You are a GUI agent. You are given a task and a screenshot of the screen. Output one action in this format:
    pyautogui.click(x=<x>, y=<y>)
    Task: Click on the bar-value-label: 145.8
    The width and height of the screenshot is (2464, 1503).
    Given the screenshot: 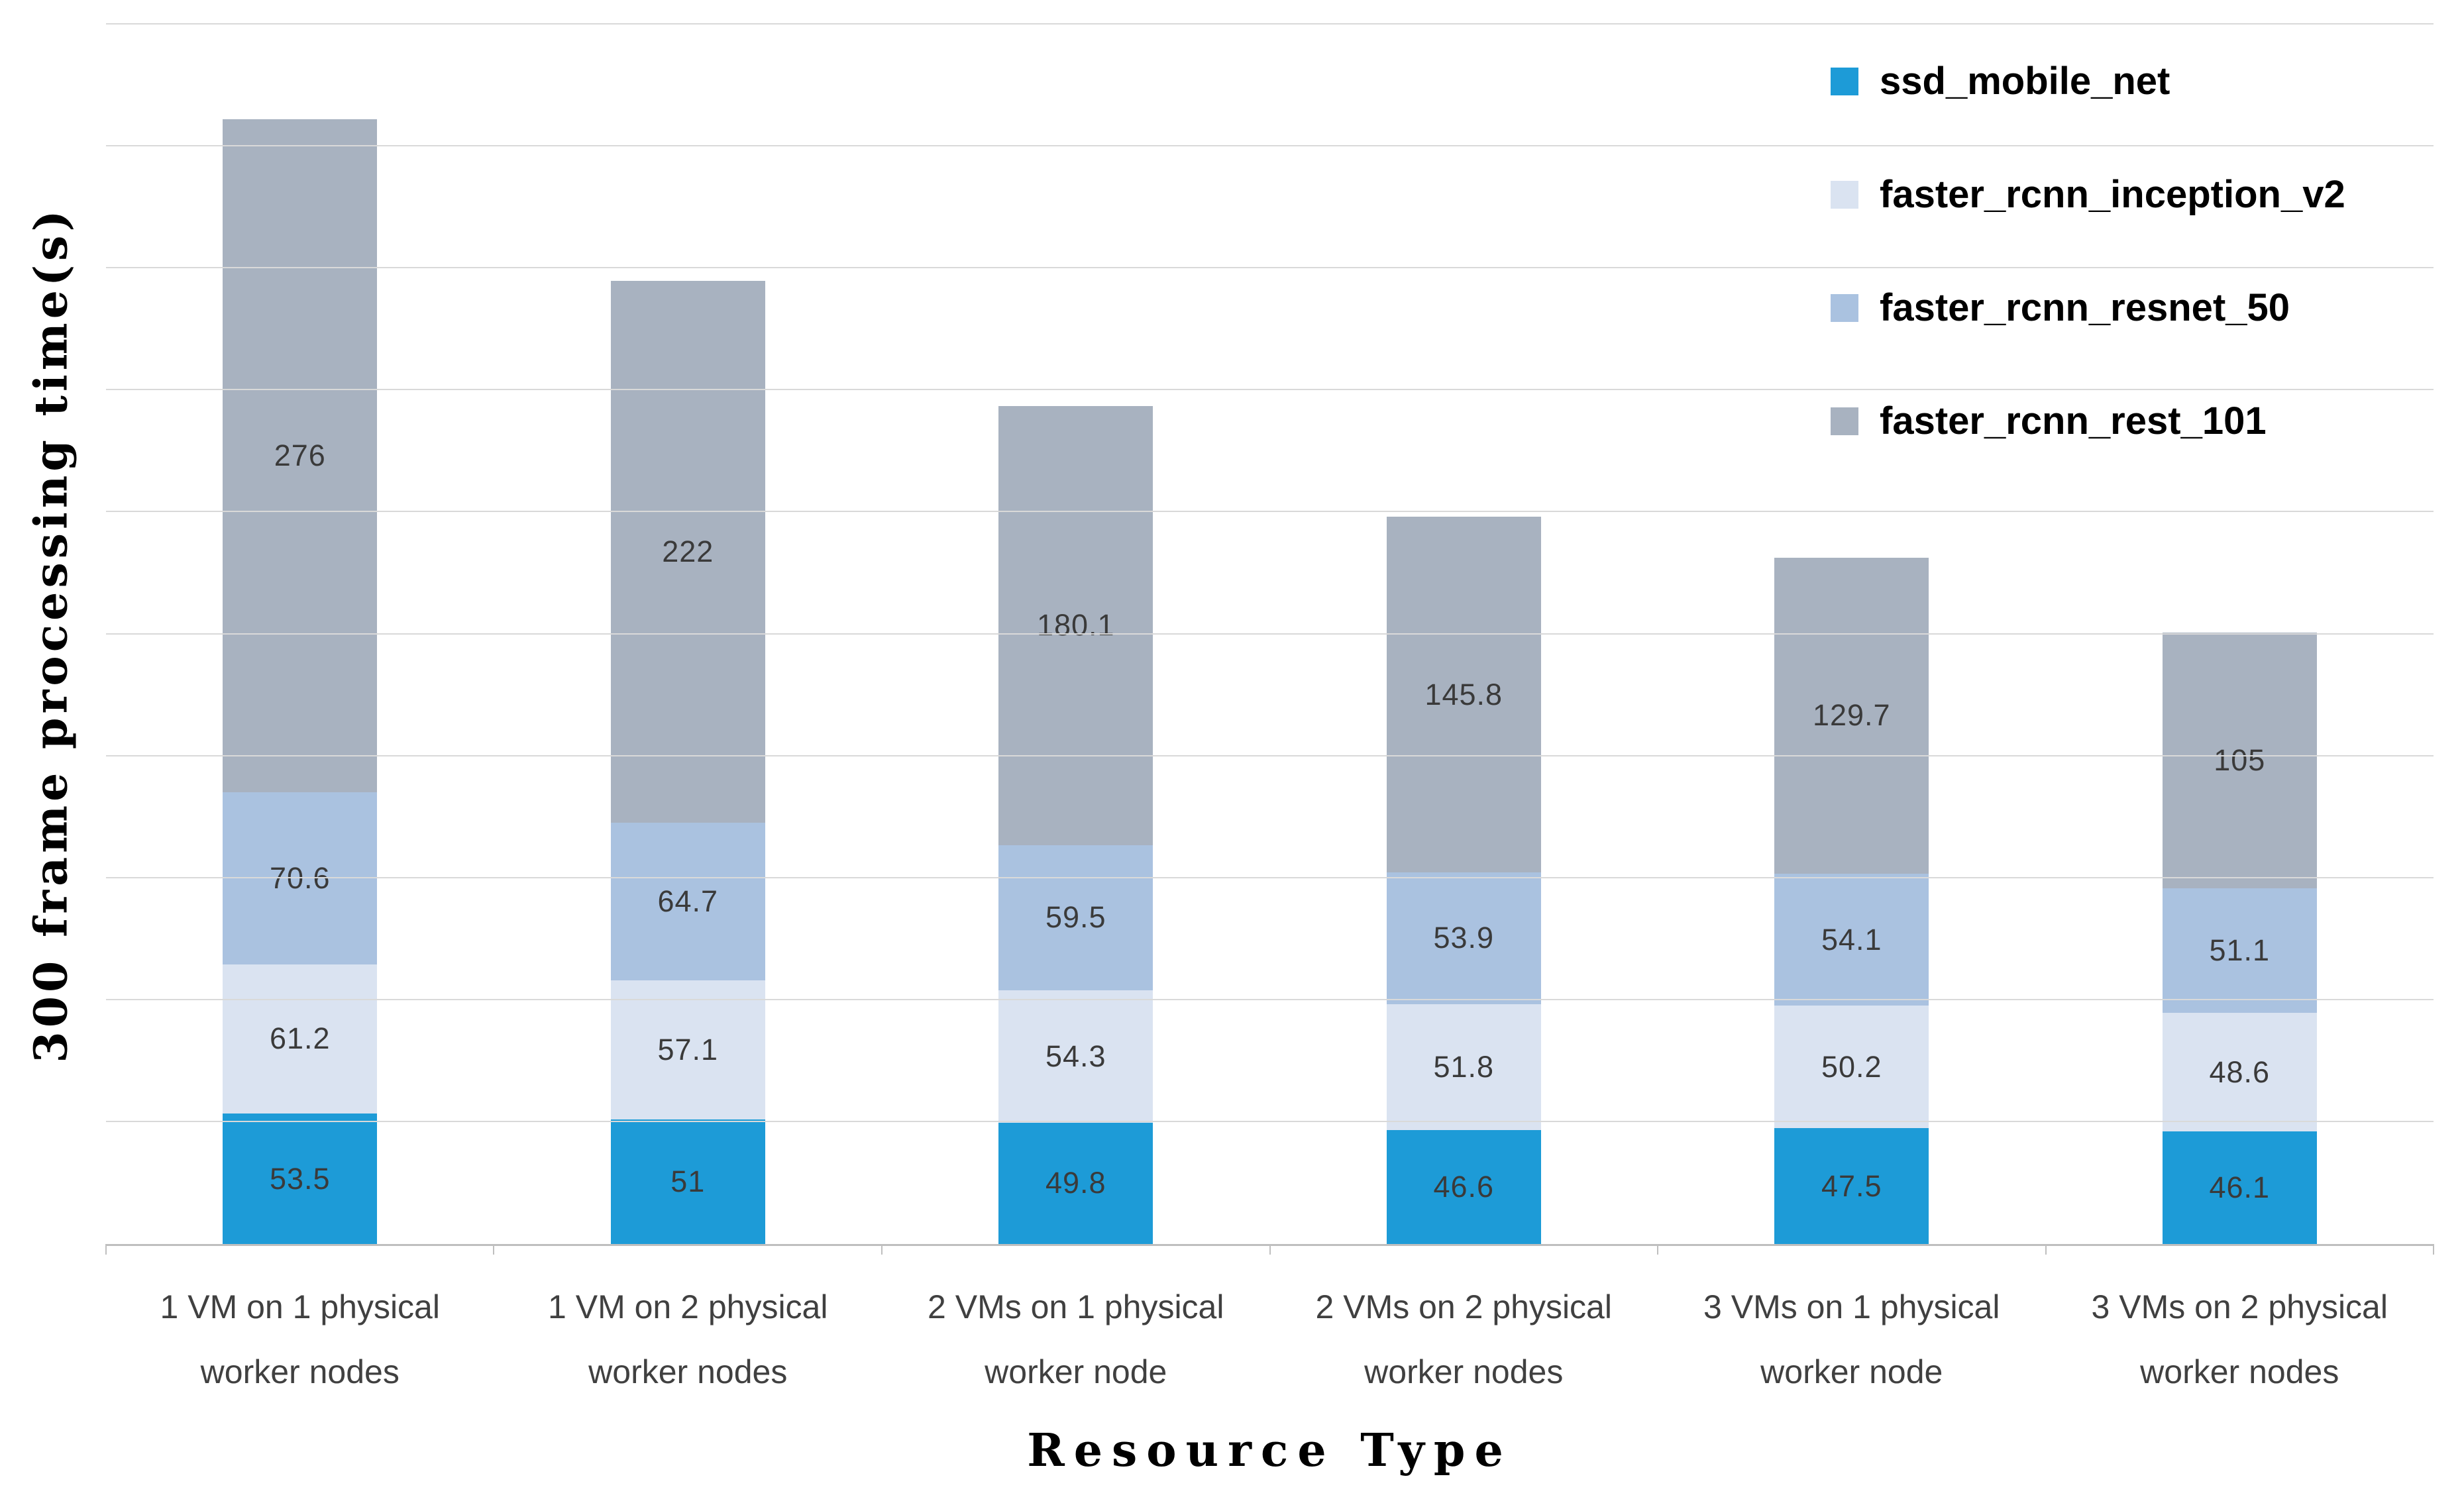 What is the action you would take?
    pyautogui.click(x=1463, y=694)
    